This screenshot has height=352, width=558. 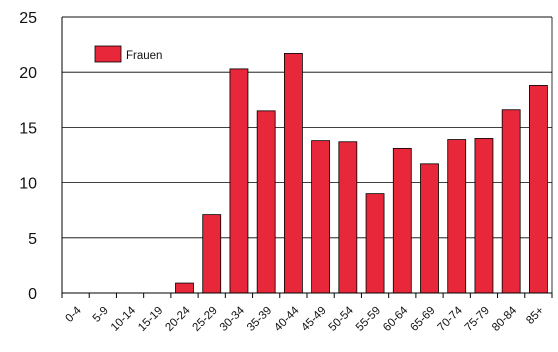 I want to click on x-tick-label: 55-59, so click(x=368, y=319).